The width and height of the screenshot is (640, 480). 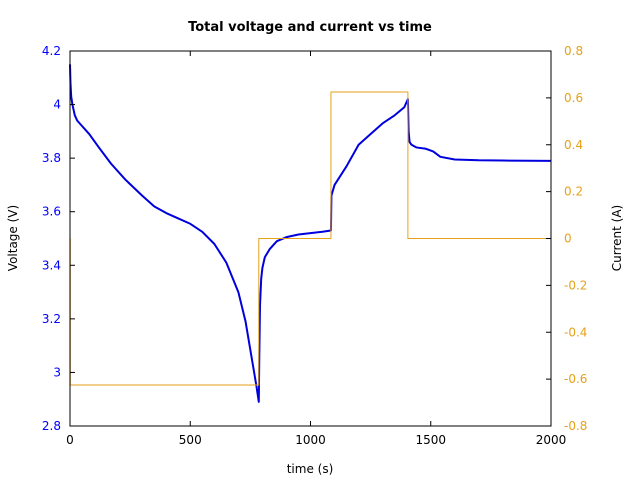 I want to click on y-left-tick-label: 4, so click(x=57, y=105).